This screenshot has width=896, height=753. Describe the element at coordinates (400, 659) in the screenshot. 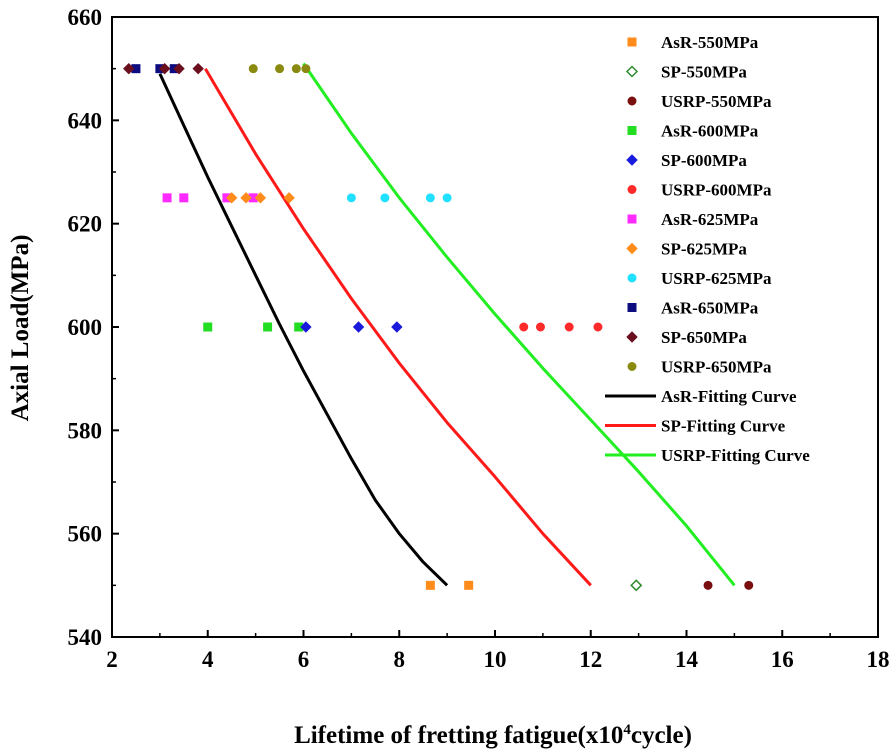

I see `x-tick-label: 8` at that location.